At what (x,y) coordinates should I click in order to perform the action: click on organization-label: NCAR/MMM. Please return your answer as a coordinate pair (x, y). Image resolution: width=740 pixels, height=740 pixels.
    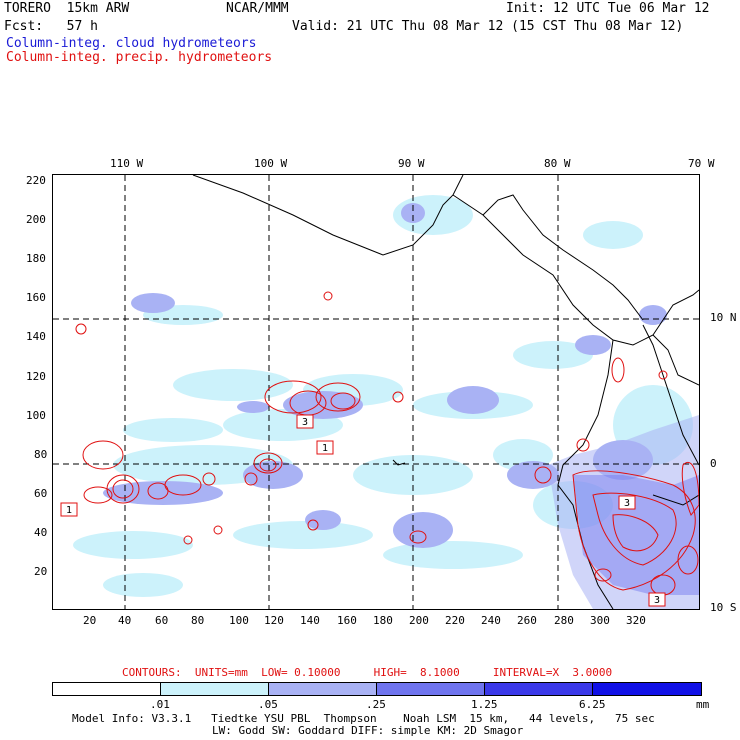
    Looking at the image, I should click on (257, 8).